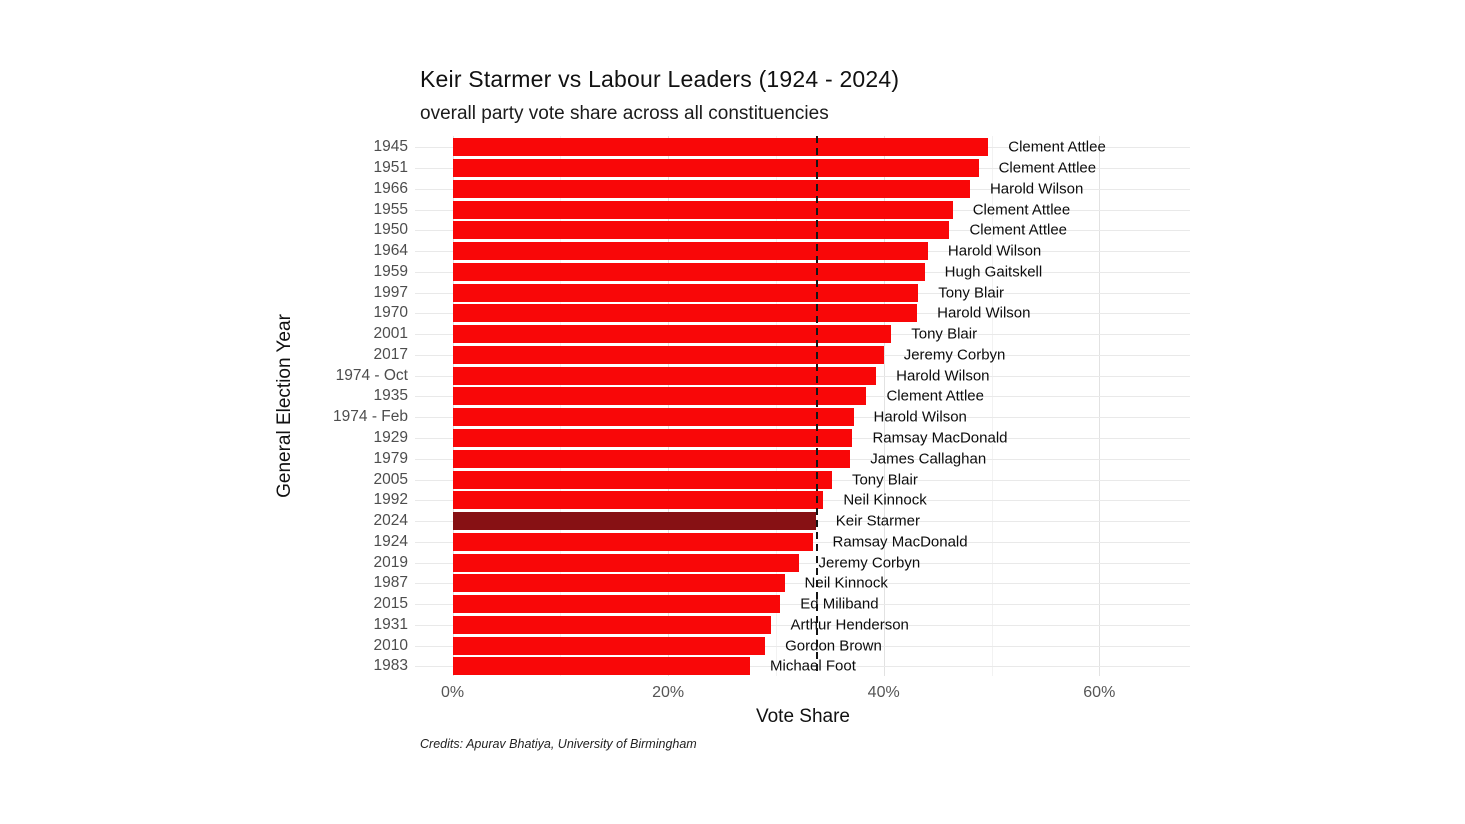  I want to click on leader-label-1935: Clement Attlee, so click(935, 396).